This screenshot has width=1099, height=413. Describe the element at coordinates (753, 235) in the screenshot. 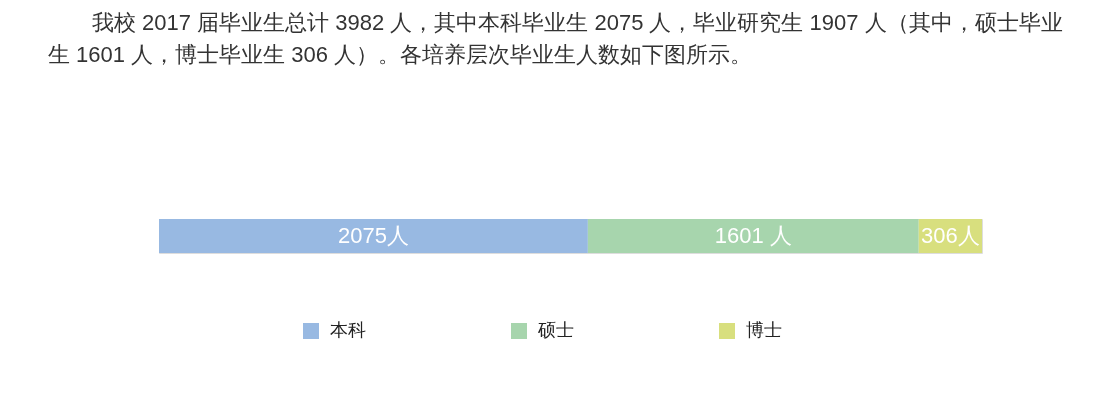

I see `data-label: 1601 人` at that location.